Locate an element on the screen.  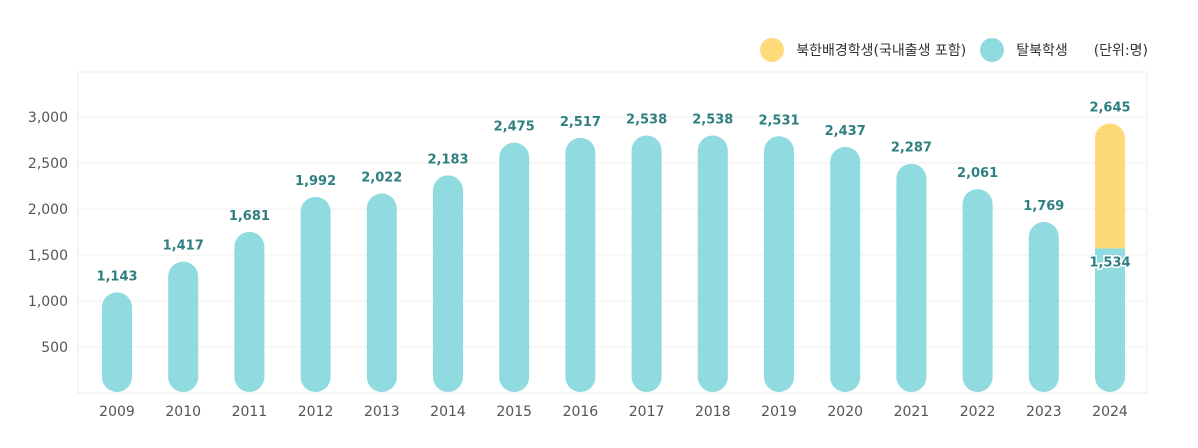
bar-2012 is located at coordinates (315, 294).